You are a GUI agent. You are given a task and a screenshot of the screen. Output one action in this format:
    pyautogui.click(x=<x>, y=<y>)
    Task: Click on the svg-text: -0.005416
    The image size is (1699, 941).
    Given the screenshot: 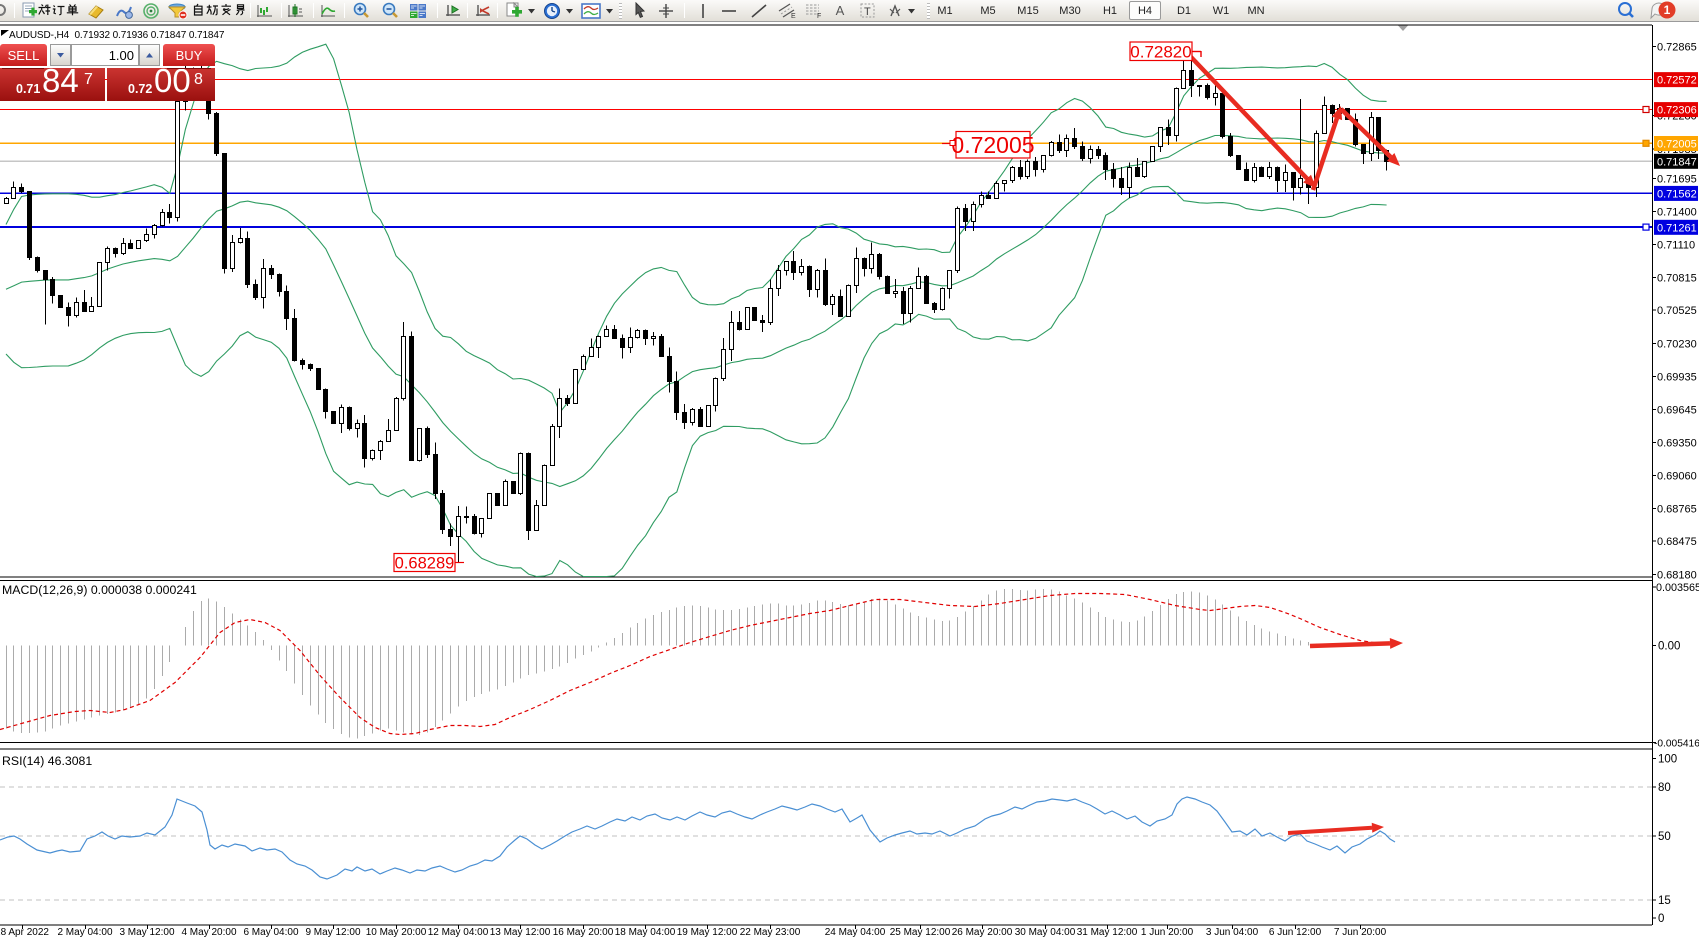 What is the action you would take?
    pyautogui.click(x=1676, y=744)
    